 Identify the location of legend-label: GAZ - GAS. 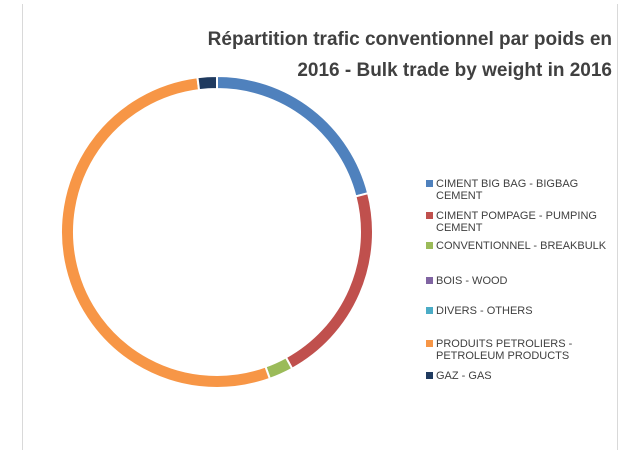
(464, 376).